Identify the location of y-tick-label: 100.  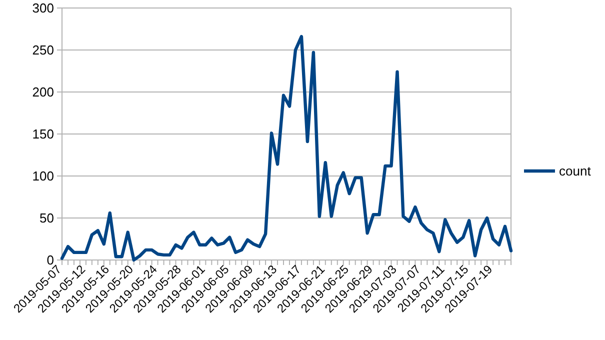
(43, 176).